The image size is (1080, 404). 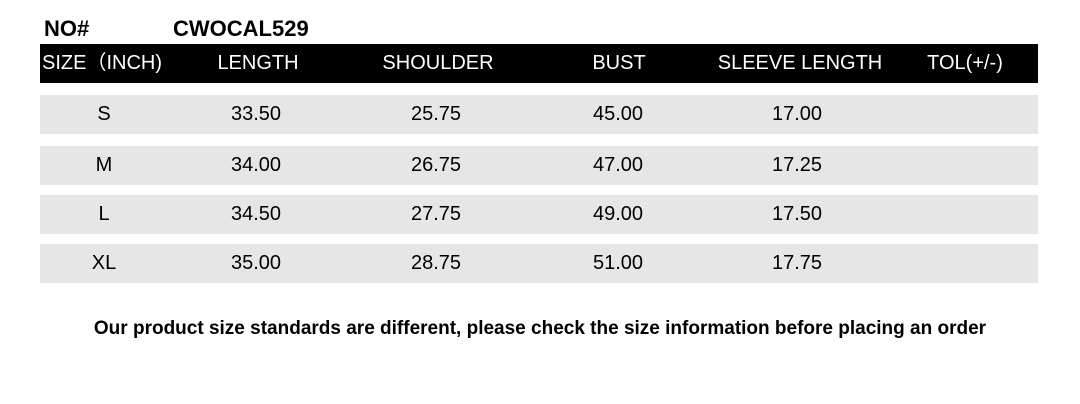 I want to click on cell-size: L, so click(x=104, y=214).